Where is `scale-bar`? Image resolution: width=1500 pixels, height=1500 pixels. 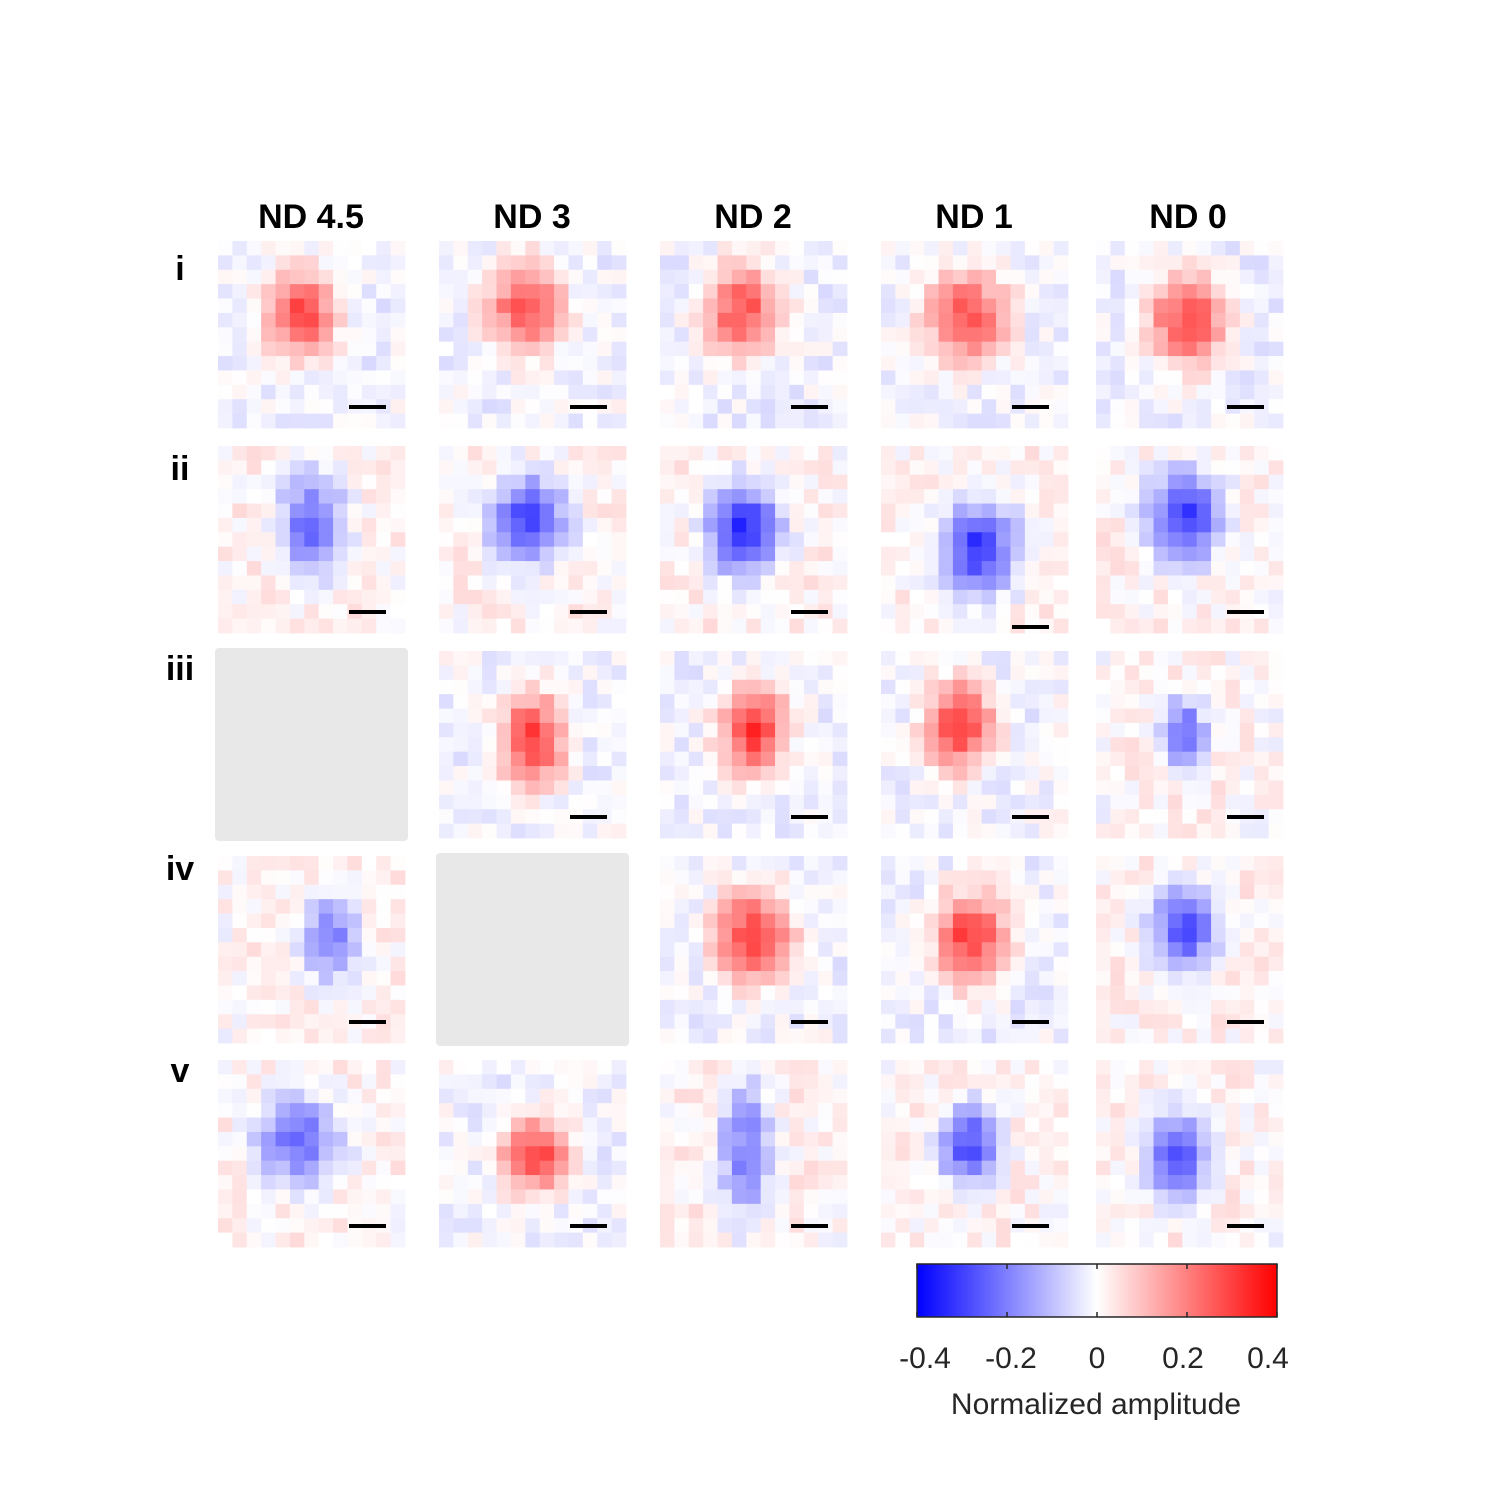
scale-bar is located at coordinates (588, 1226).